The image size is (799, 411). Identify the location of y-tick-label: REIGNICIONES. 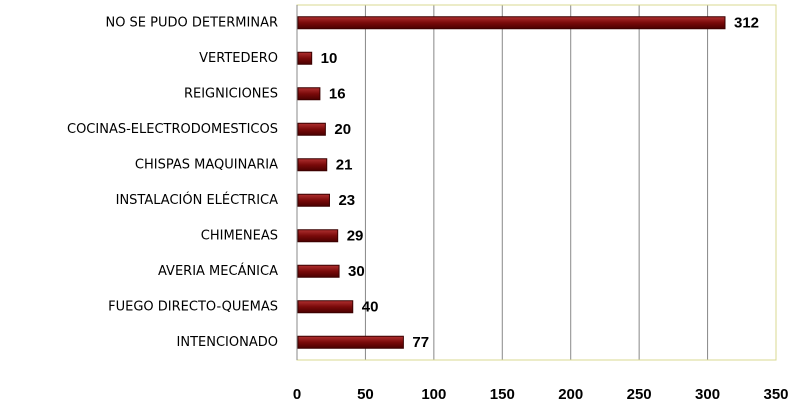
(231, 93).